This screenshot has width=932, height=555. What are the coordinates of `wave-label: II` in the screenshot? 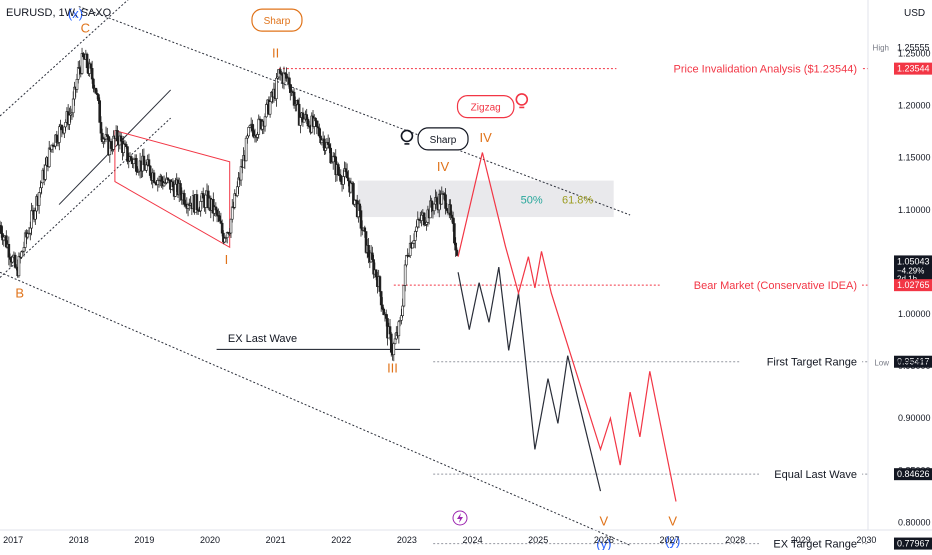 It's located at (275, 53).